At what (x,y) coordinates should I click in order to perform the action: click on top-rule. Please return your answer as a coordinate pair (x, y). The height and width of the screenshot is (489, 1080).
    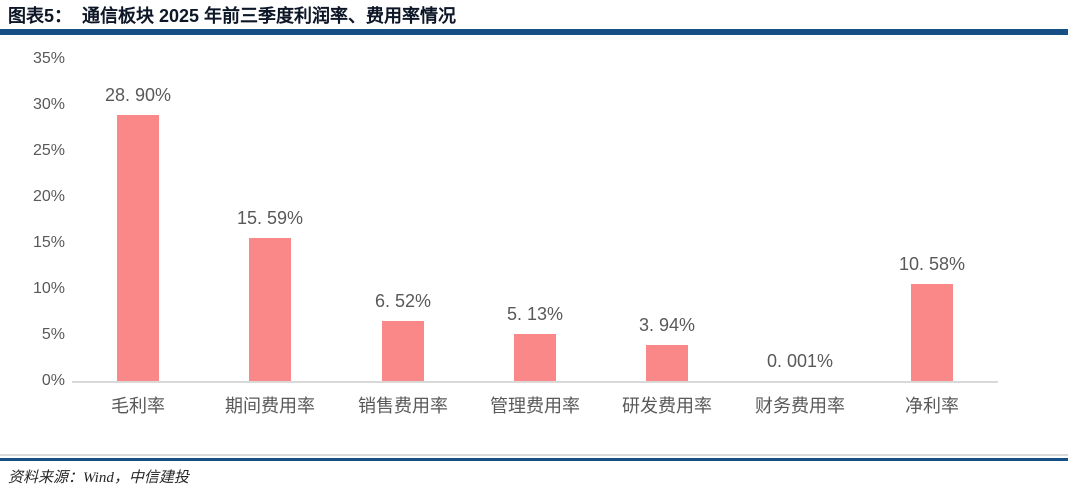
    Looking at the image, I should click on (534, 32).